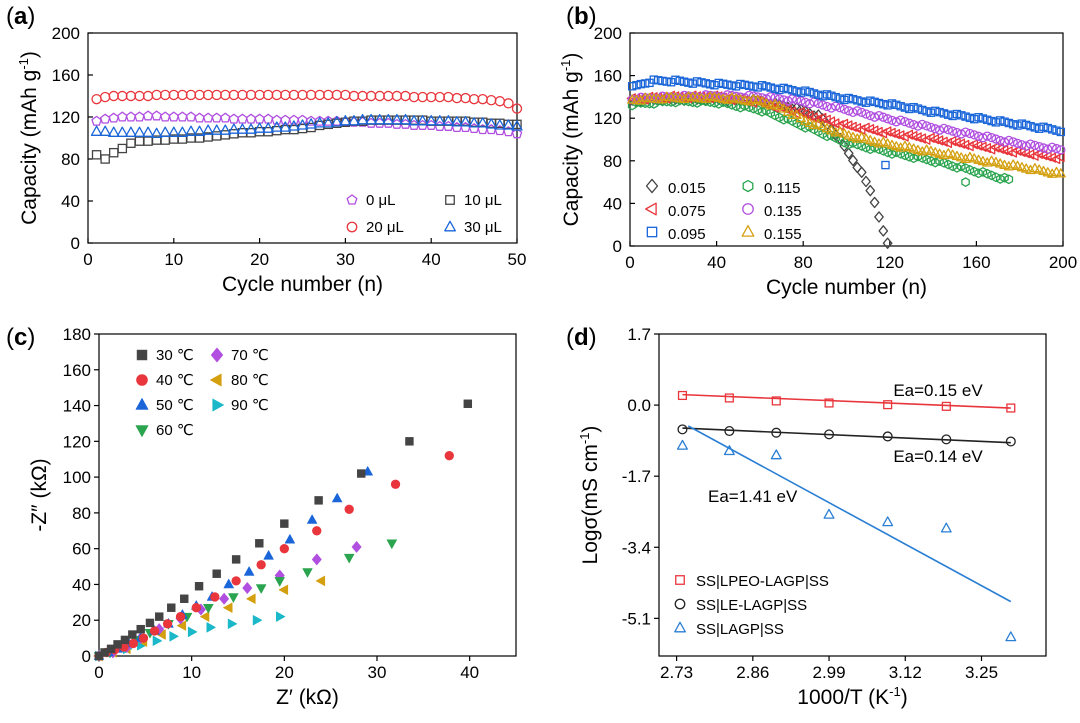  What do you see at coordinates (175, 380) in the screenshot?
I see `legend-label: 40 ℃` at bounding box center [175, 380].